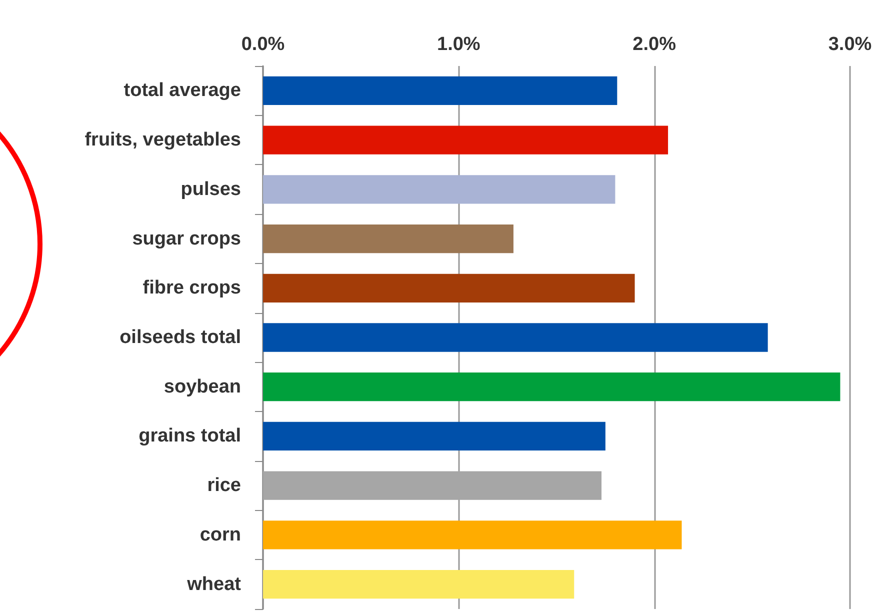  I want to click on x-tick-label: 3.0%, so click(850, 44).